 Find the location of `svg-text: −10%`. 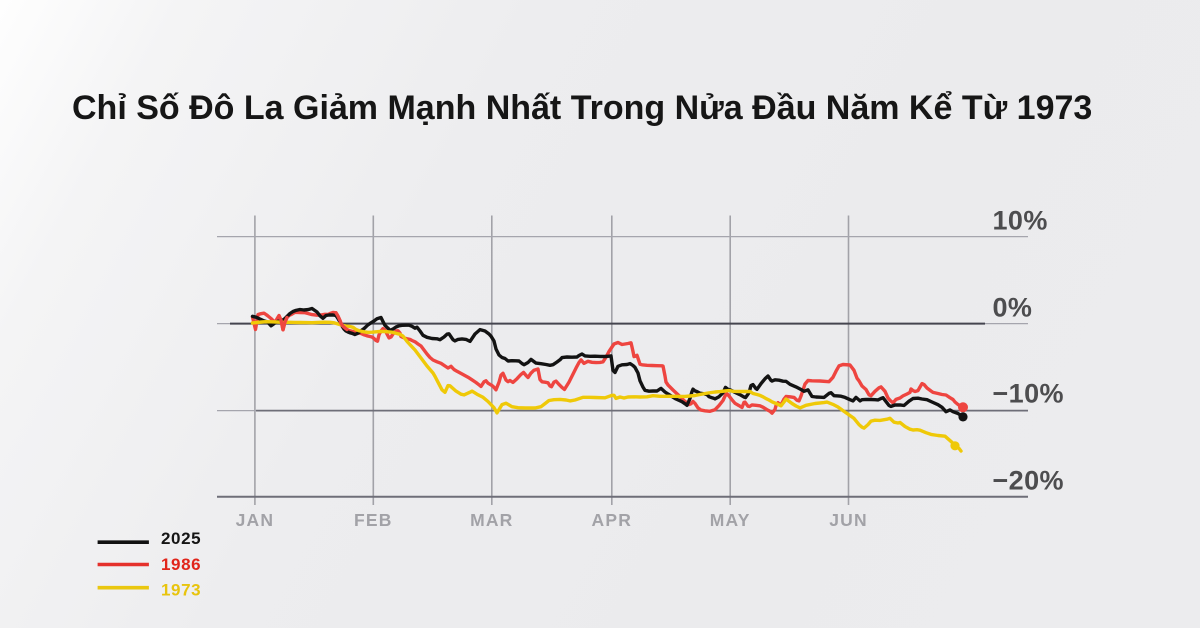

svg-text: −10% is located at coordinates (1028, 394).